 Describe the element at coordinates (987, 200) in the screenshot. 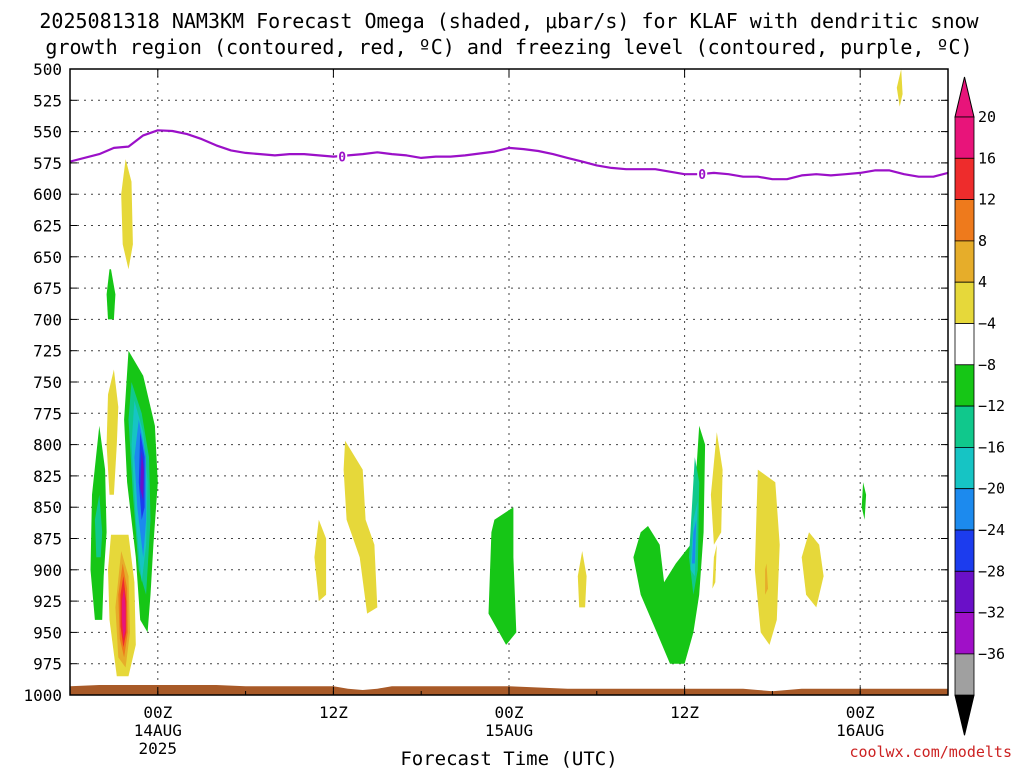

I see `colorbar-label: 12` at that location.